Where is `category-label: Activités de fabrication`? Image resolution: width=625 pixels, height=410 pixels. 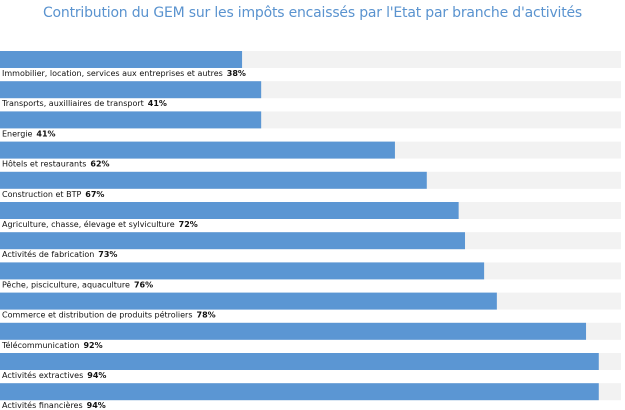 category-label: Activités de fabrication is located at coordinates (48, 254).